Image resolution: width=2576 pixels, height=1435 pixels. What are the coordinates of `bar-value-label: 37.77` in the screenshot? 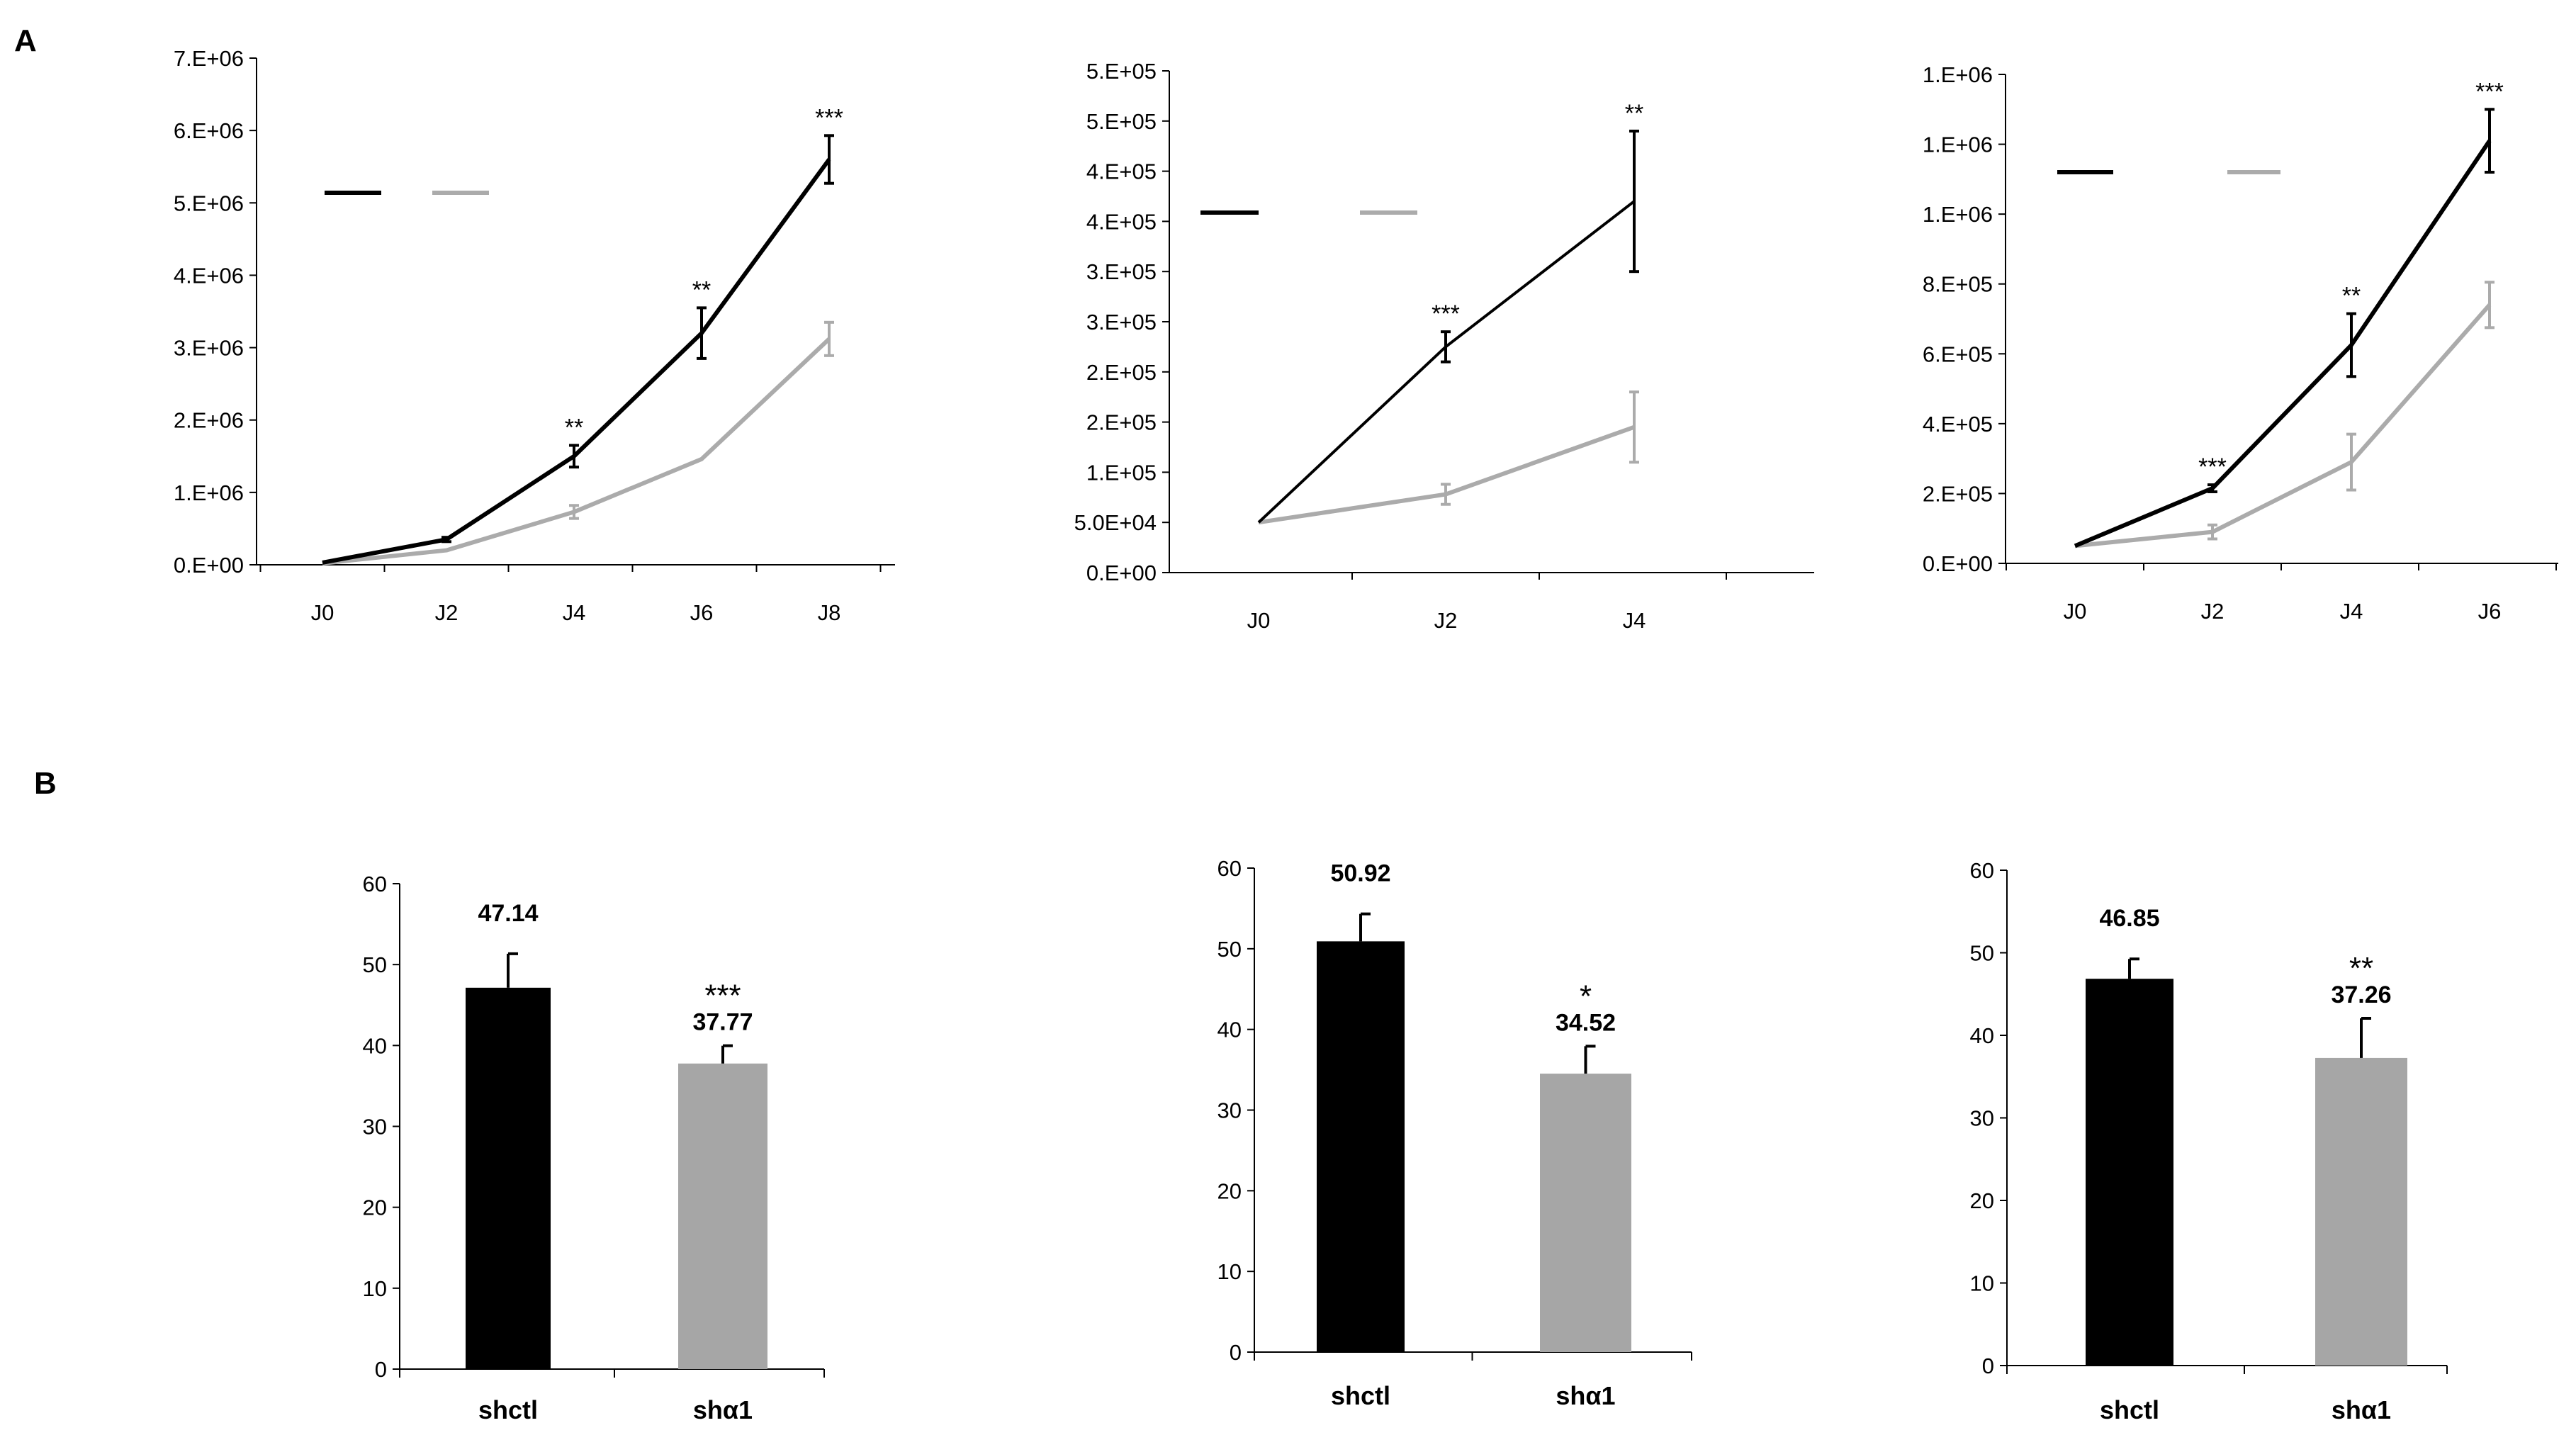 It's located at (722, 1022).